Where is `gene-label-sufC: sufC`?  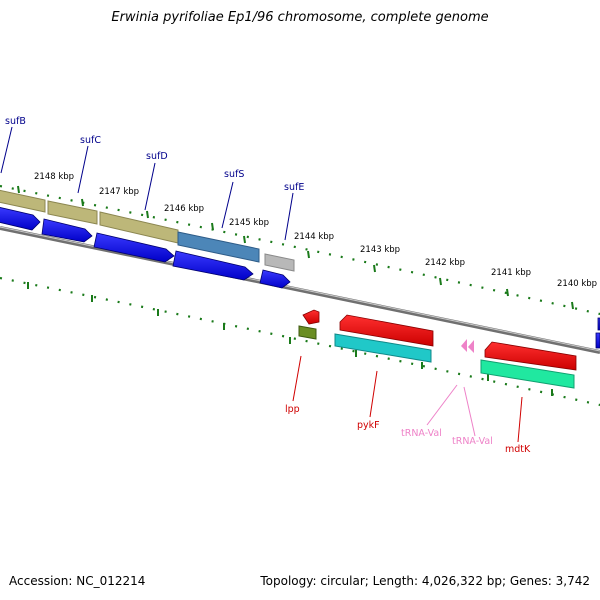 gene-label-sufC: sufC is located at coordinates (90, 140).